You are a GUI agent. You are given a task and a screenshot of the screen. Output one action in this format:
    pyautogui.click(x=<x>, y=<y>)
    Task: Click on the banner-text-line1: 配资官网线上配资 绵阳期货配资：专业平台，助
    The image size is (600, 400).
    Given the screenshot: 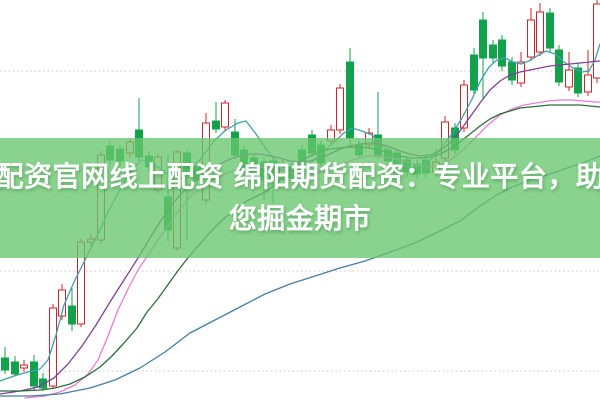 What is the action you would take?
    pyautogui.click(x=300, y=176)
    